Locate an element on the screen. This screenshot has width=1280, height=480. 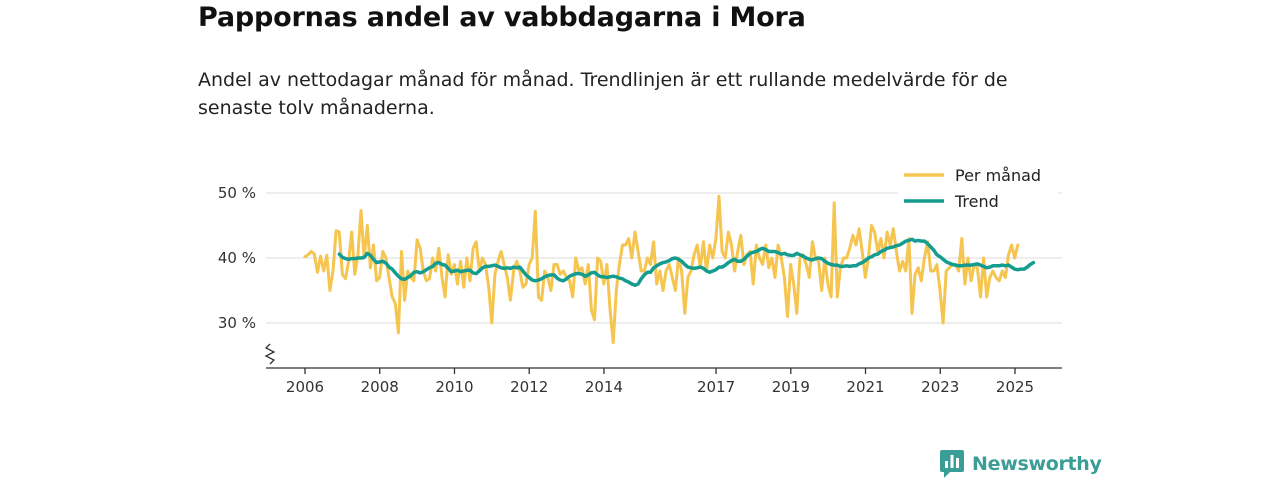
y-tick-label: 30 % is located at coordinates (237, 323).